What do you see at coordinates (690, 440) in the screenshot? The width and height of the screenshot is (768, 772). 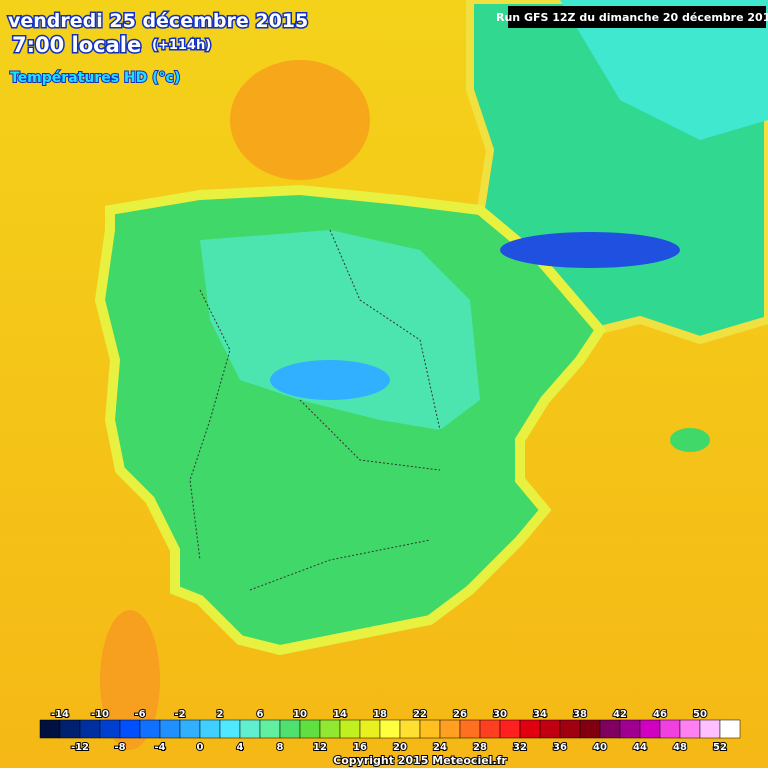 I see `balearics` at bounding box center [690, 440].